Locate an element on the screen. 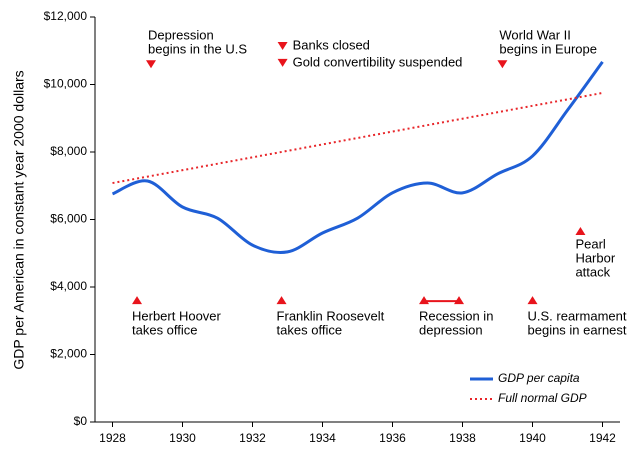  annotation-text: Harbor is located at coordinates (595, 257).